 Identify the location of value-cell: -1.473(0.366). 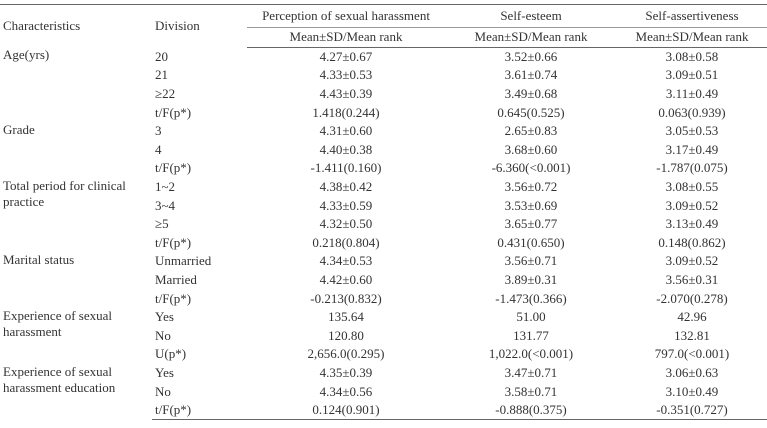
(531, 298).